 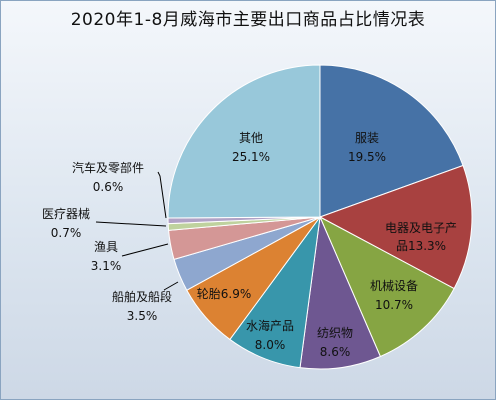 I want to click on slice-label-10-line-1: 汽车及零部件, so click(x=108, y=167).